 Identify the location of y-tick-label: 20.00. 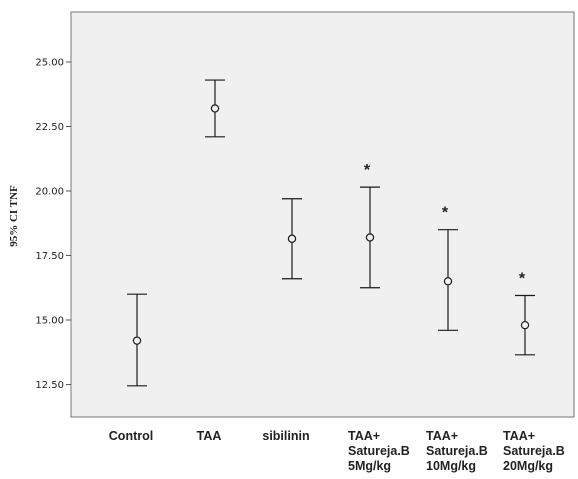
(49, 192).